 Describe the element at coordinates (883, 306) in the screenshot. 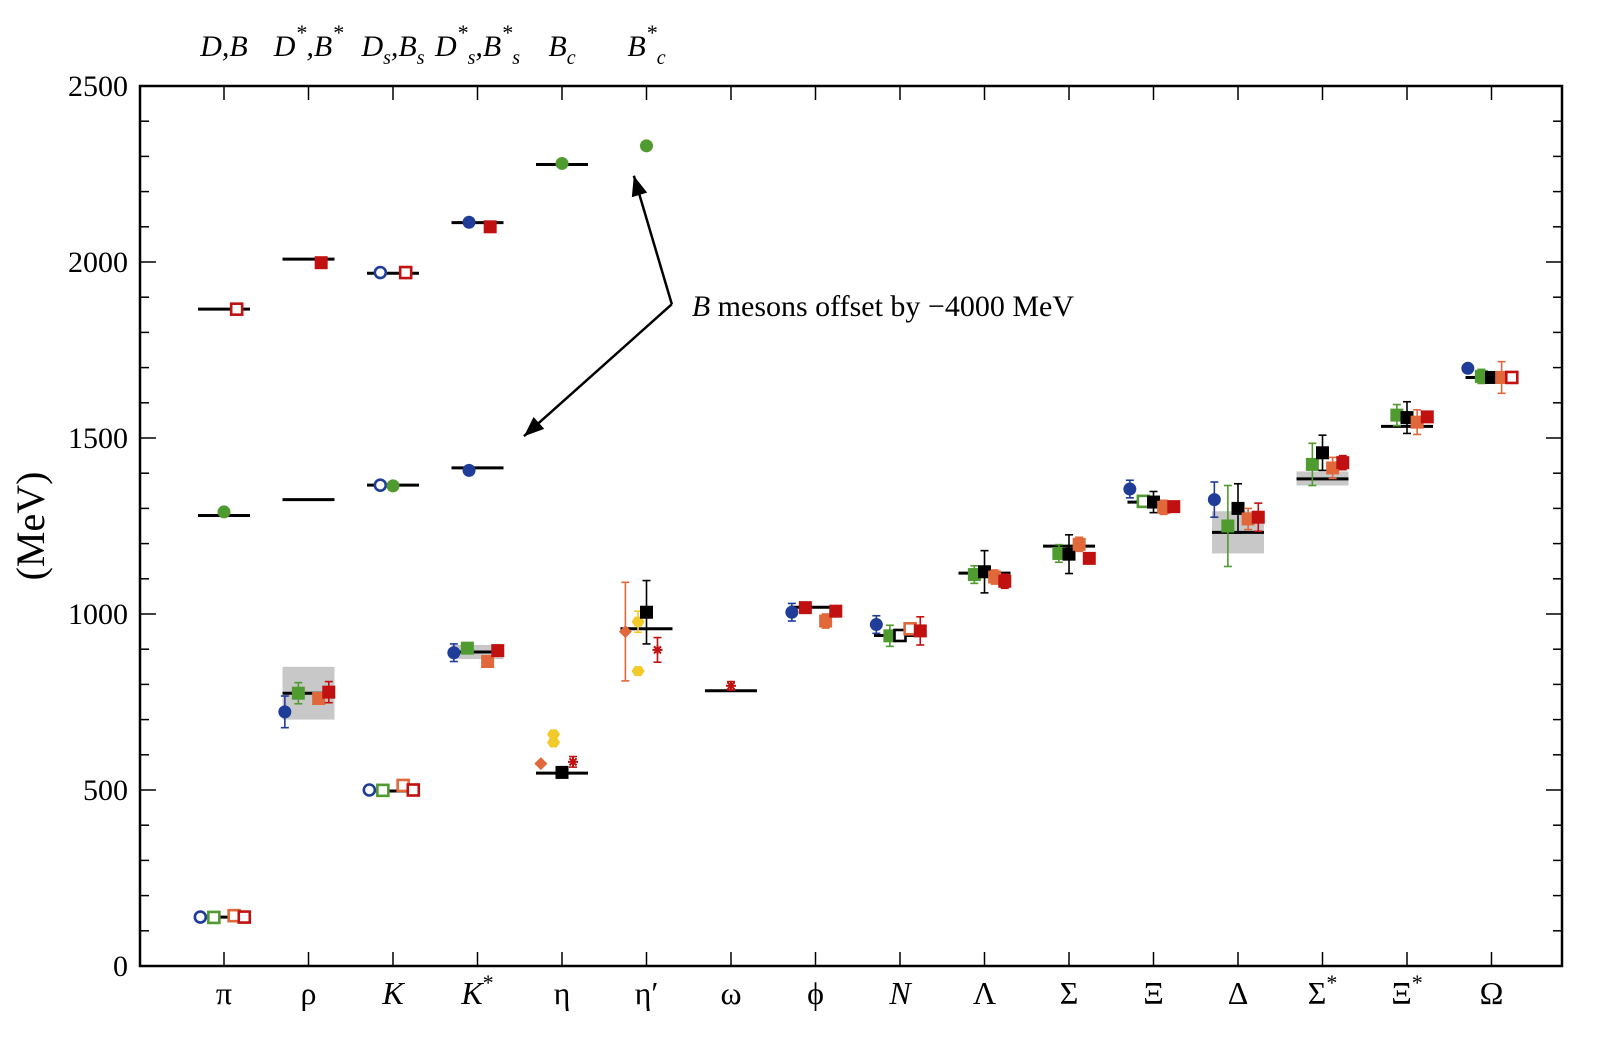

I see `annotation-text: B mesons offset by −4000 MeV` at that location.